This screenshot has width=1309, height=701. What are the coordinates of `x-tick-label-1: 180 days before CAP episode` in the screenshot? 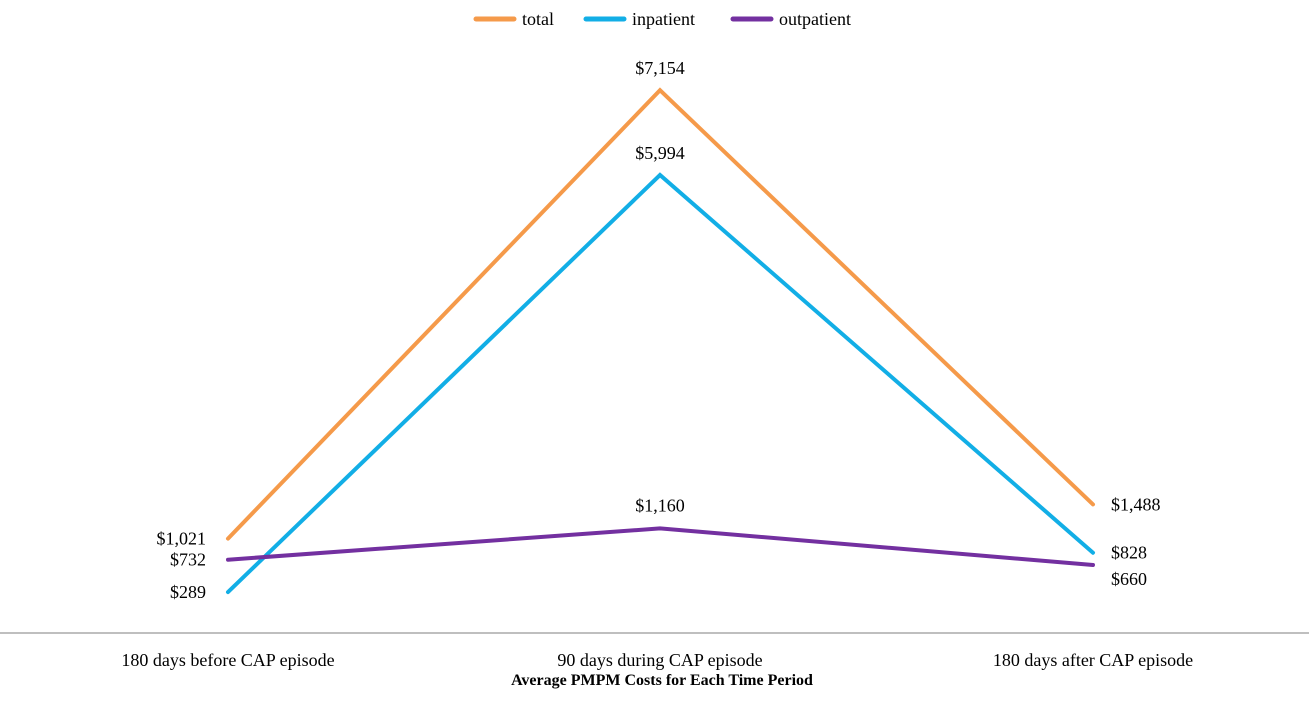 It's located at (227, 660).